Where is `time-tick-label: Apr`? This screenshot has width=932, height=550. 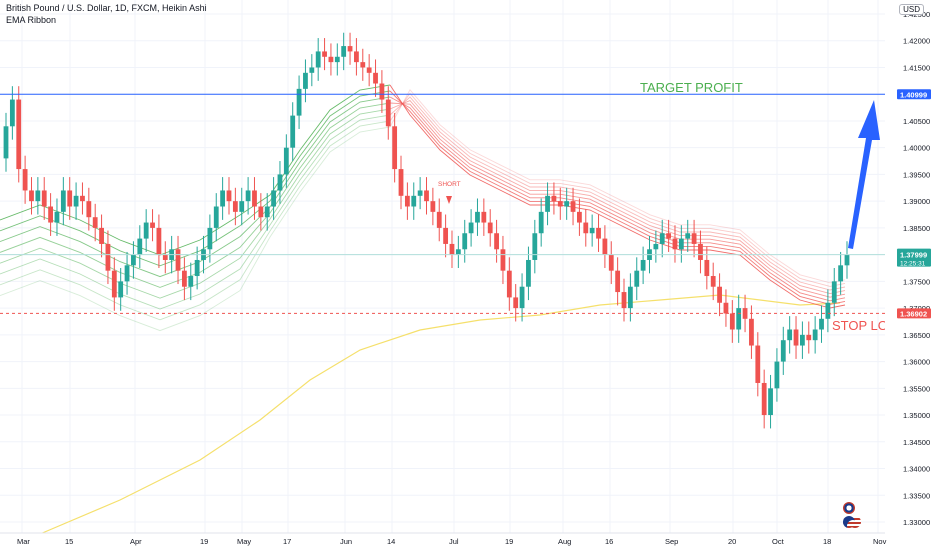 time-tick-label: Apr is located at coordinates (136, 541).